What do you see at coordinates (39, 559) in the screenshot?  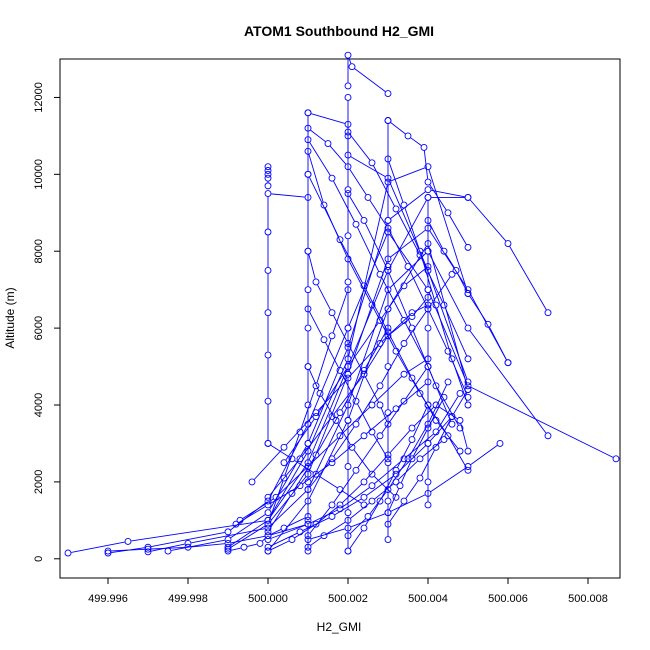 I see `y-tick-label: 0` at bounding box center [39, 559].